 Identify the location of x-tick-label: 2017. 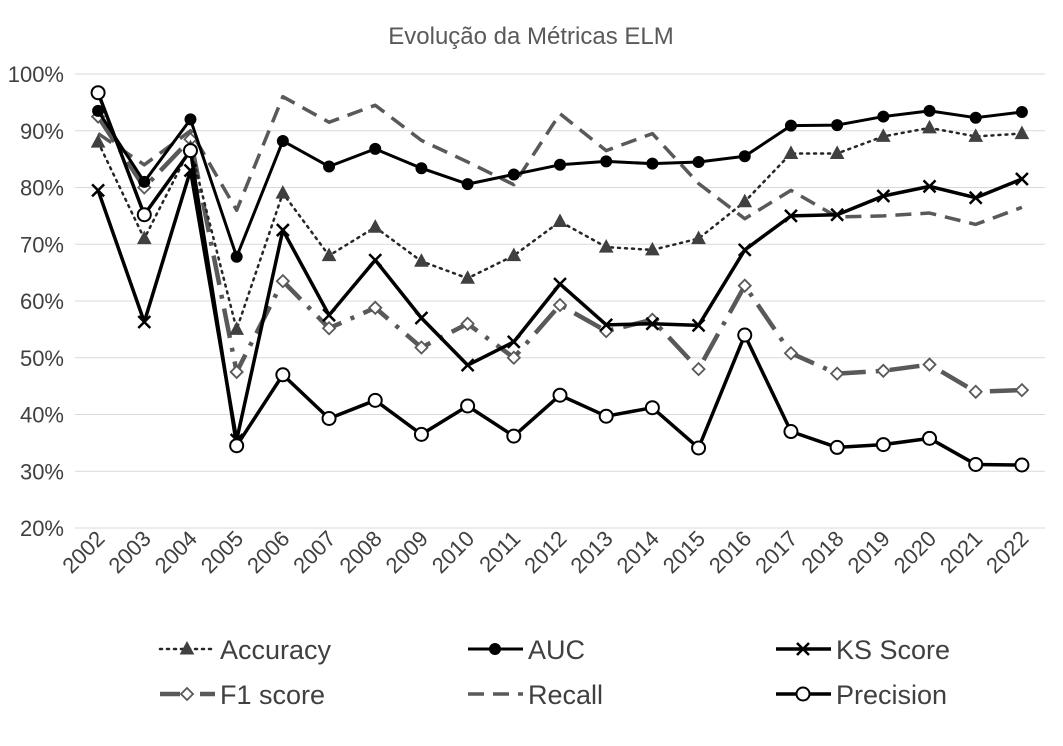
(776, 552).